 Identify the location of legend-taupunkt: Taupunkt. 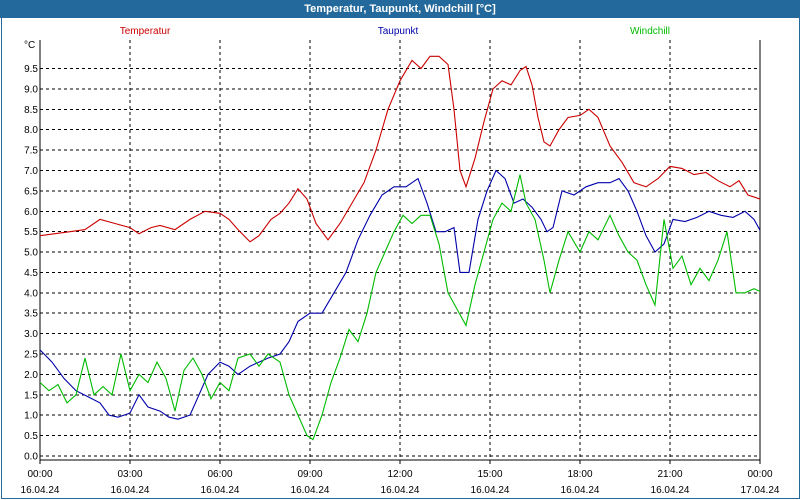
(398, 31).